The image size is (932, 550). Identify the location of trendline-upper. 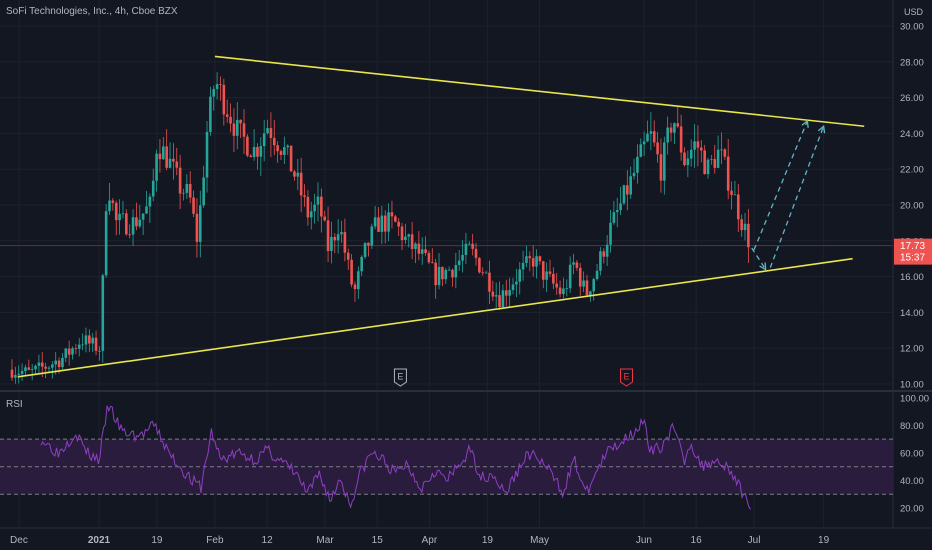
(539, 91).